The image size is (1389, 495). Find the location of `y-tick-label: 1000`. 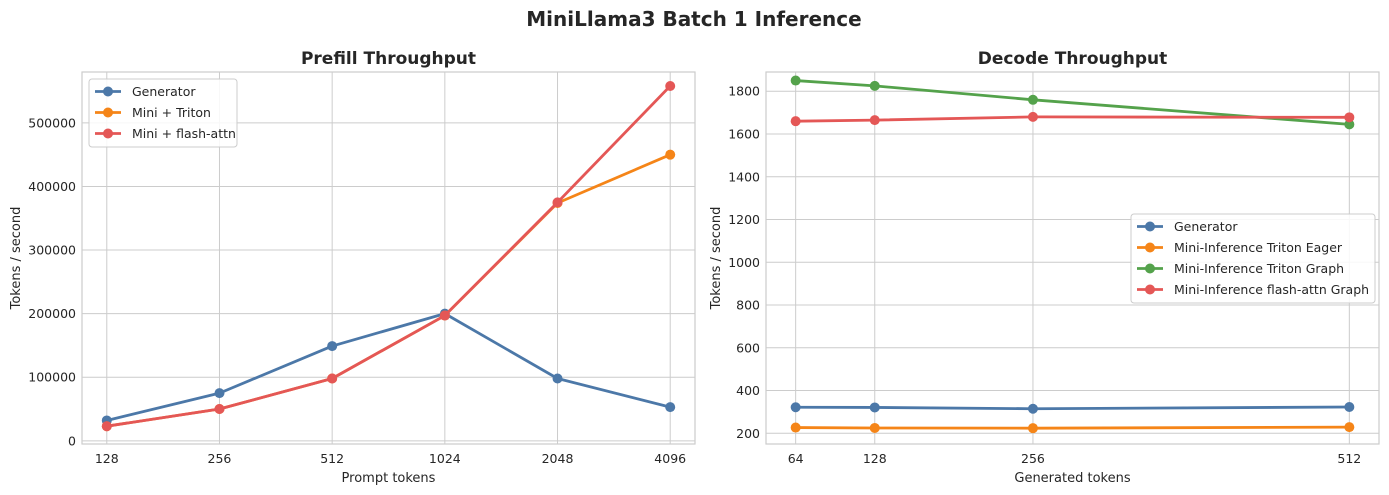

y-tick-label: 1000 is located at coordinates (744, 262).